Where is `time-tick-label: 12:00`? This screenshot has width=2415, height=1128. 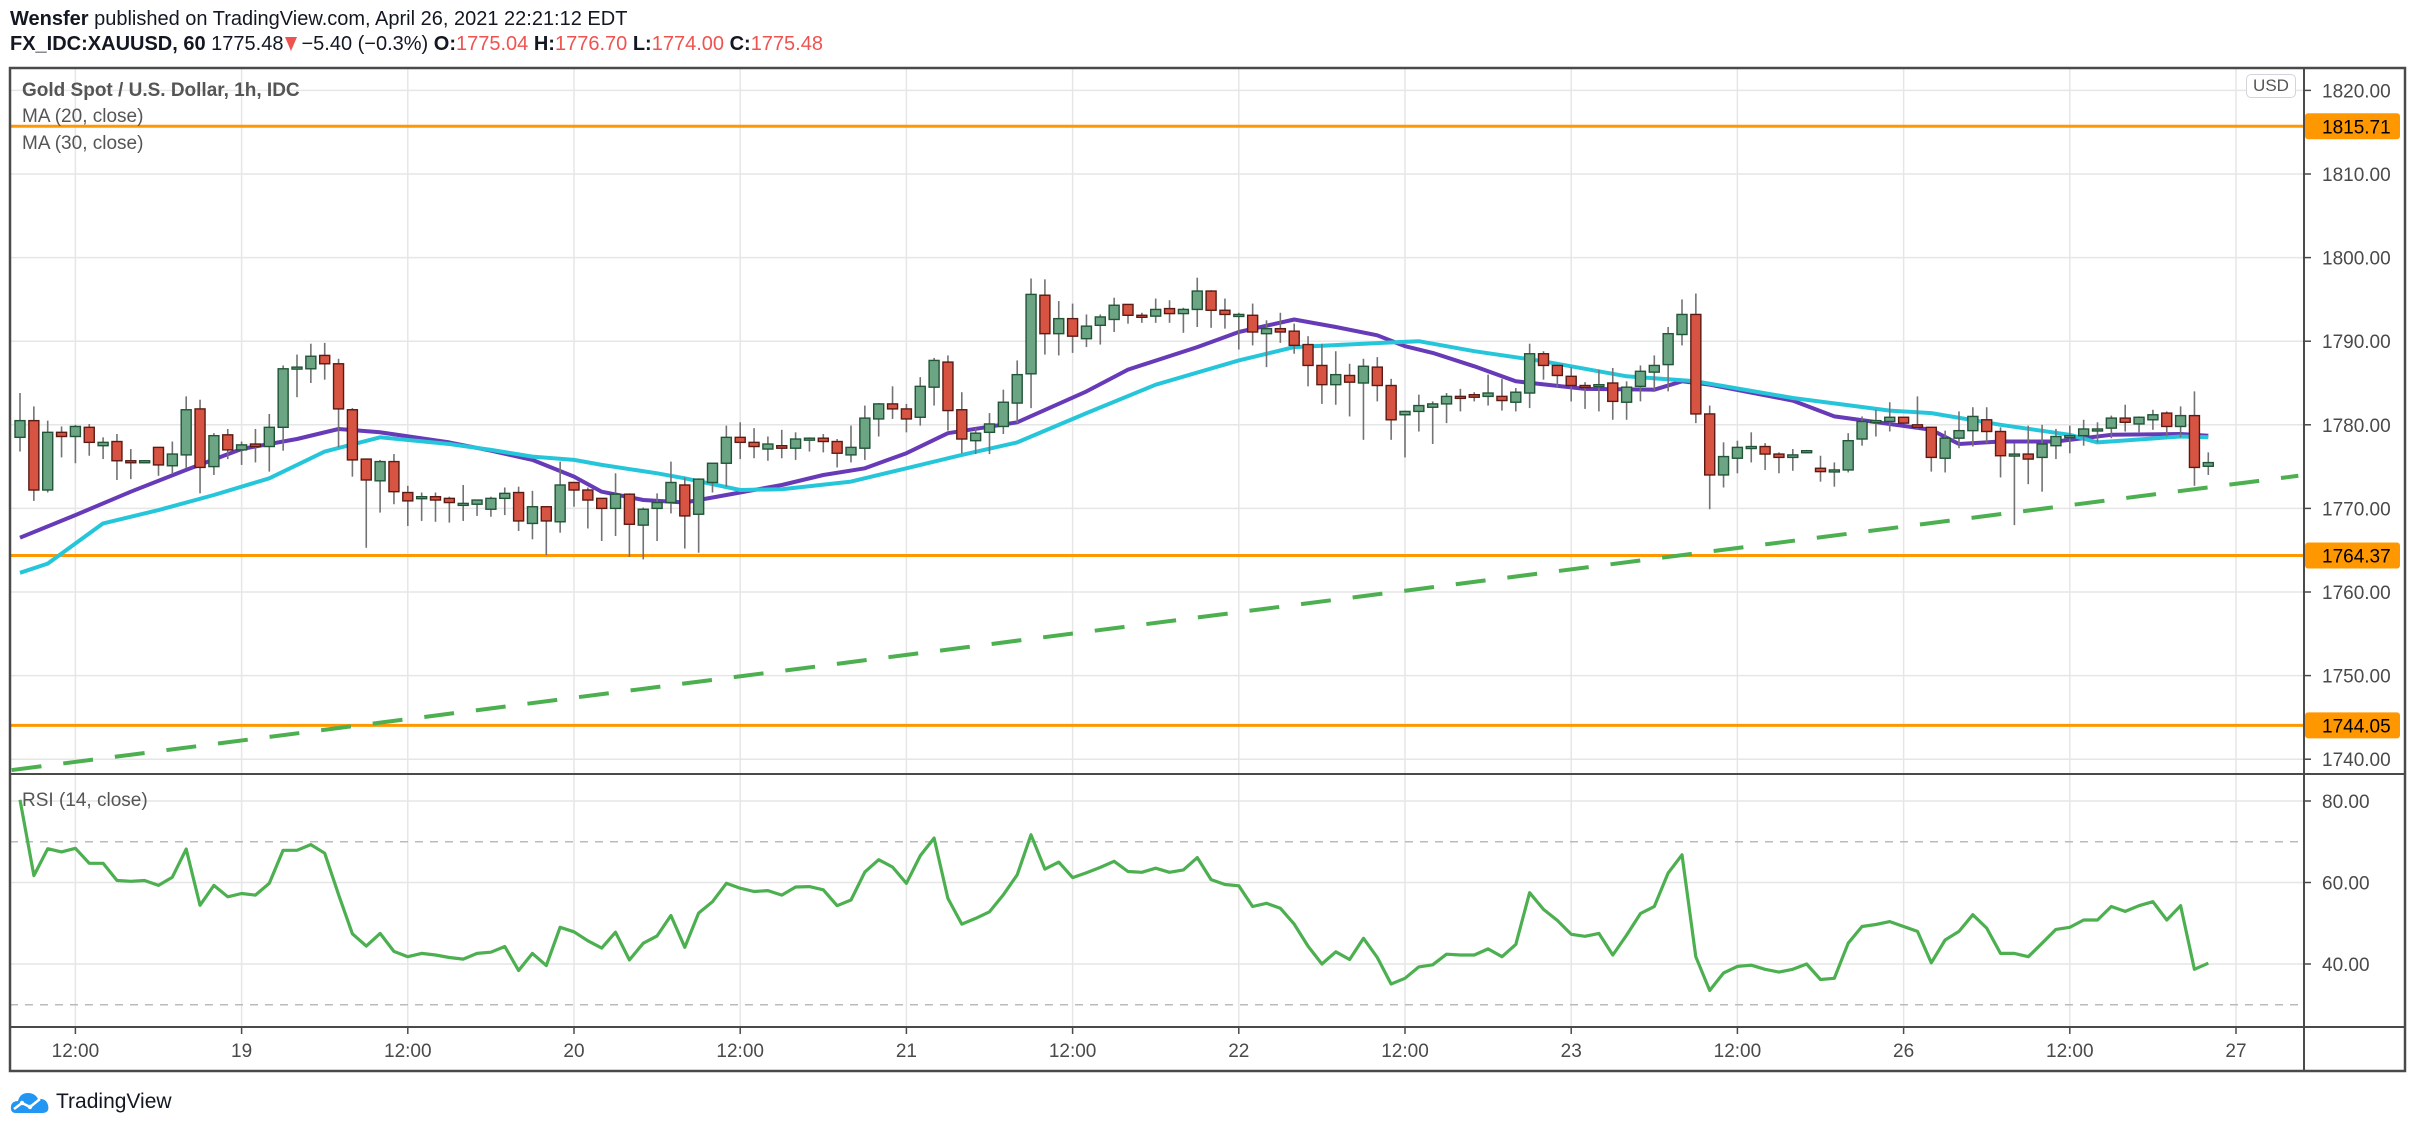
time-tick-label: 12:00 is located at coordinates (1405, 1051).